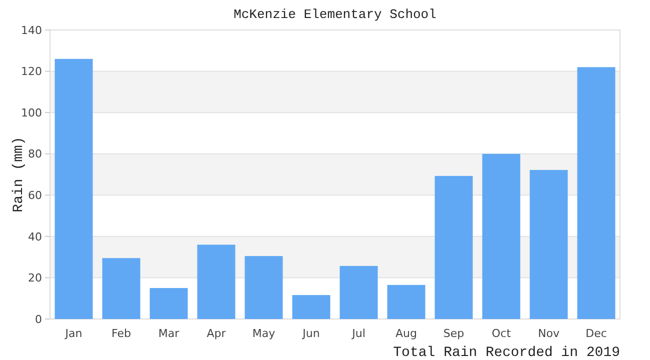 The width and height of the screenshot is (650, 360). What do you see at coordinates (31, 71) in the screenshot?
I see `y-tick-label: 120` at bounding box center [31, 71].